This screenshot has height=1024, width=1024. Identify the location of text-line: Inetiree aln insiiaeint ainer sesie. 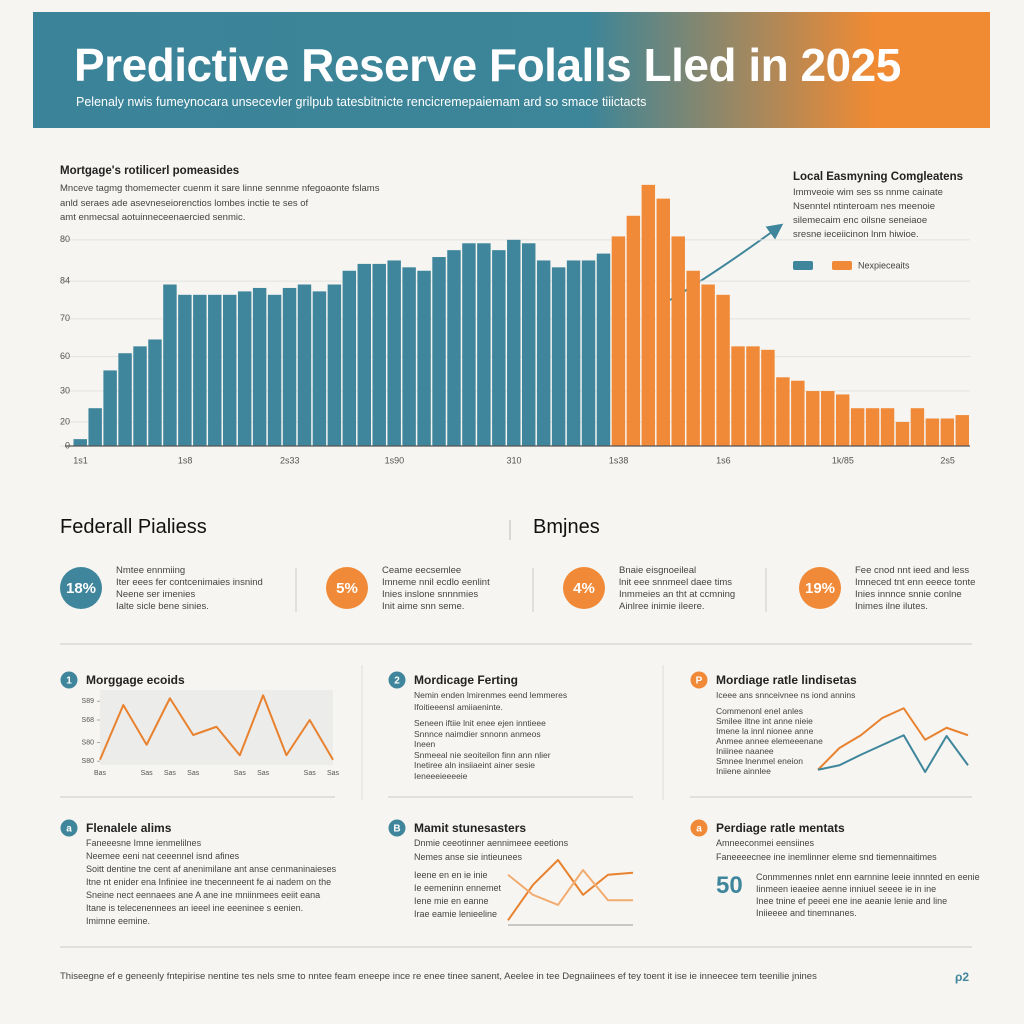
(474, 765).